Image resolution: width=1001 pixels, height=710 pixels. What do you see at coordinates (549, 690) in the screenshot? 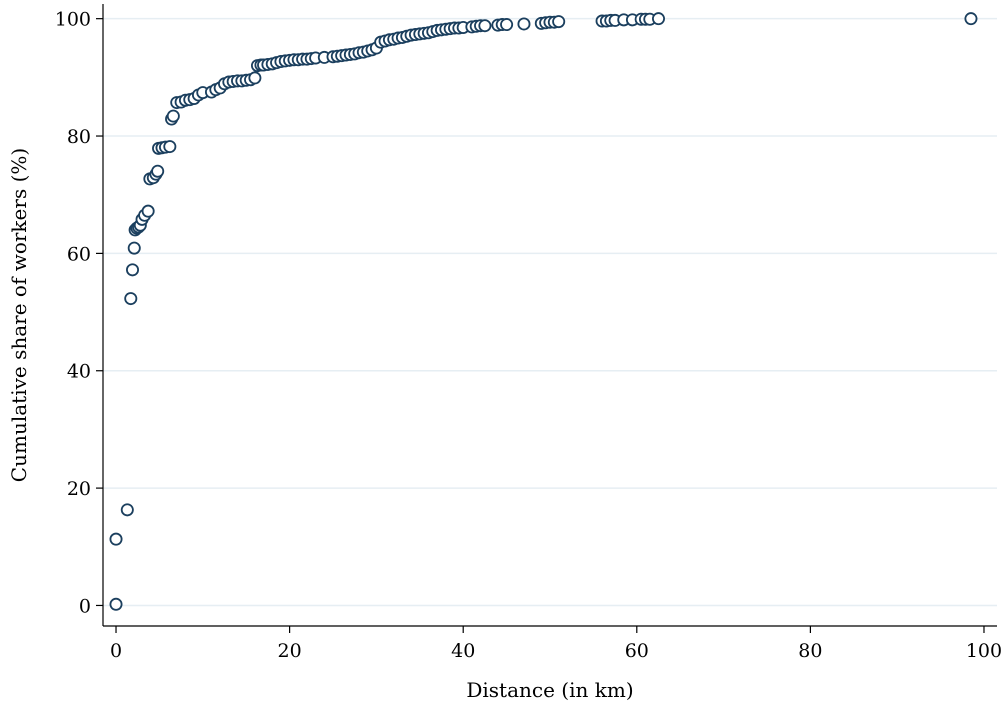
I see `x-axis-title: Distance (in km)` at bounding box center [549, 690].